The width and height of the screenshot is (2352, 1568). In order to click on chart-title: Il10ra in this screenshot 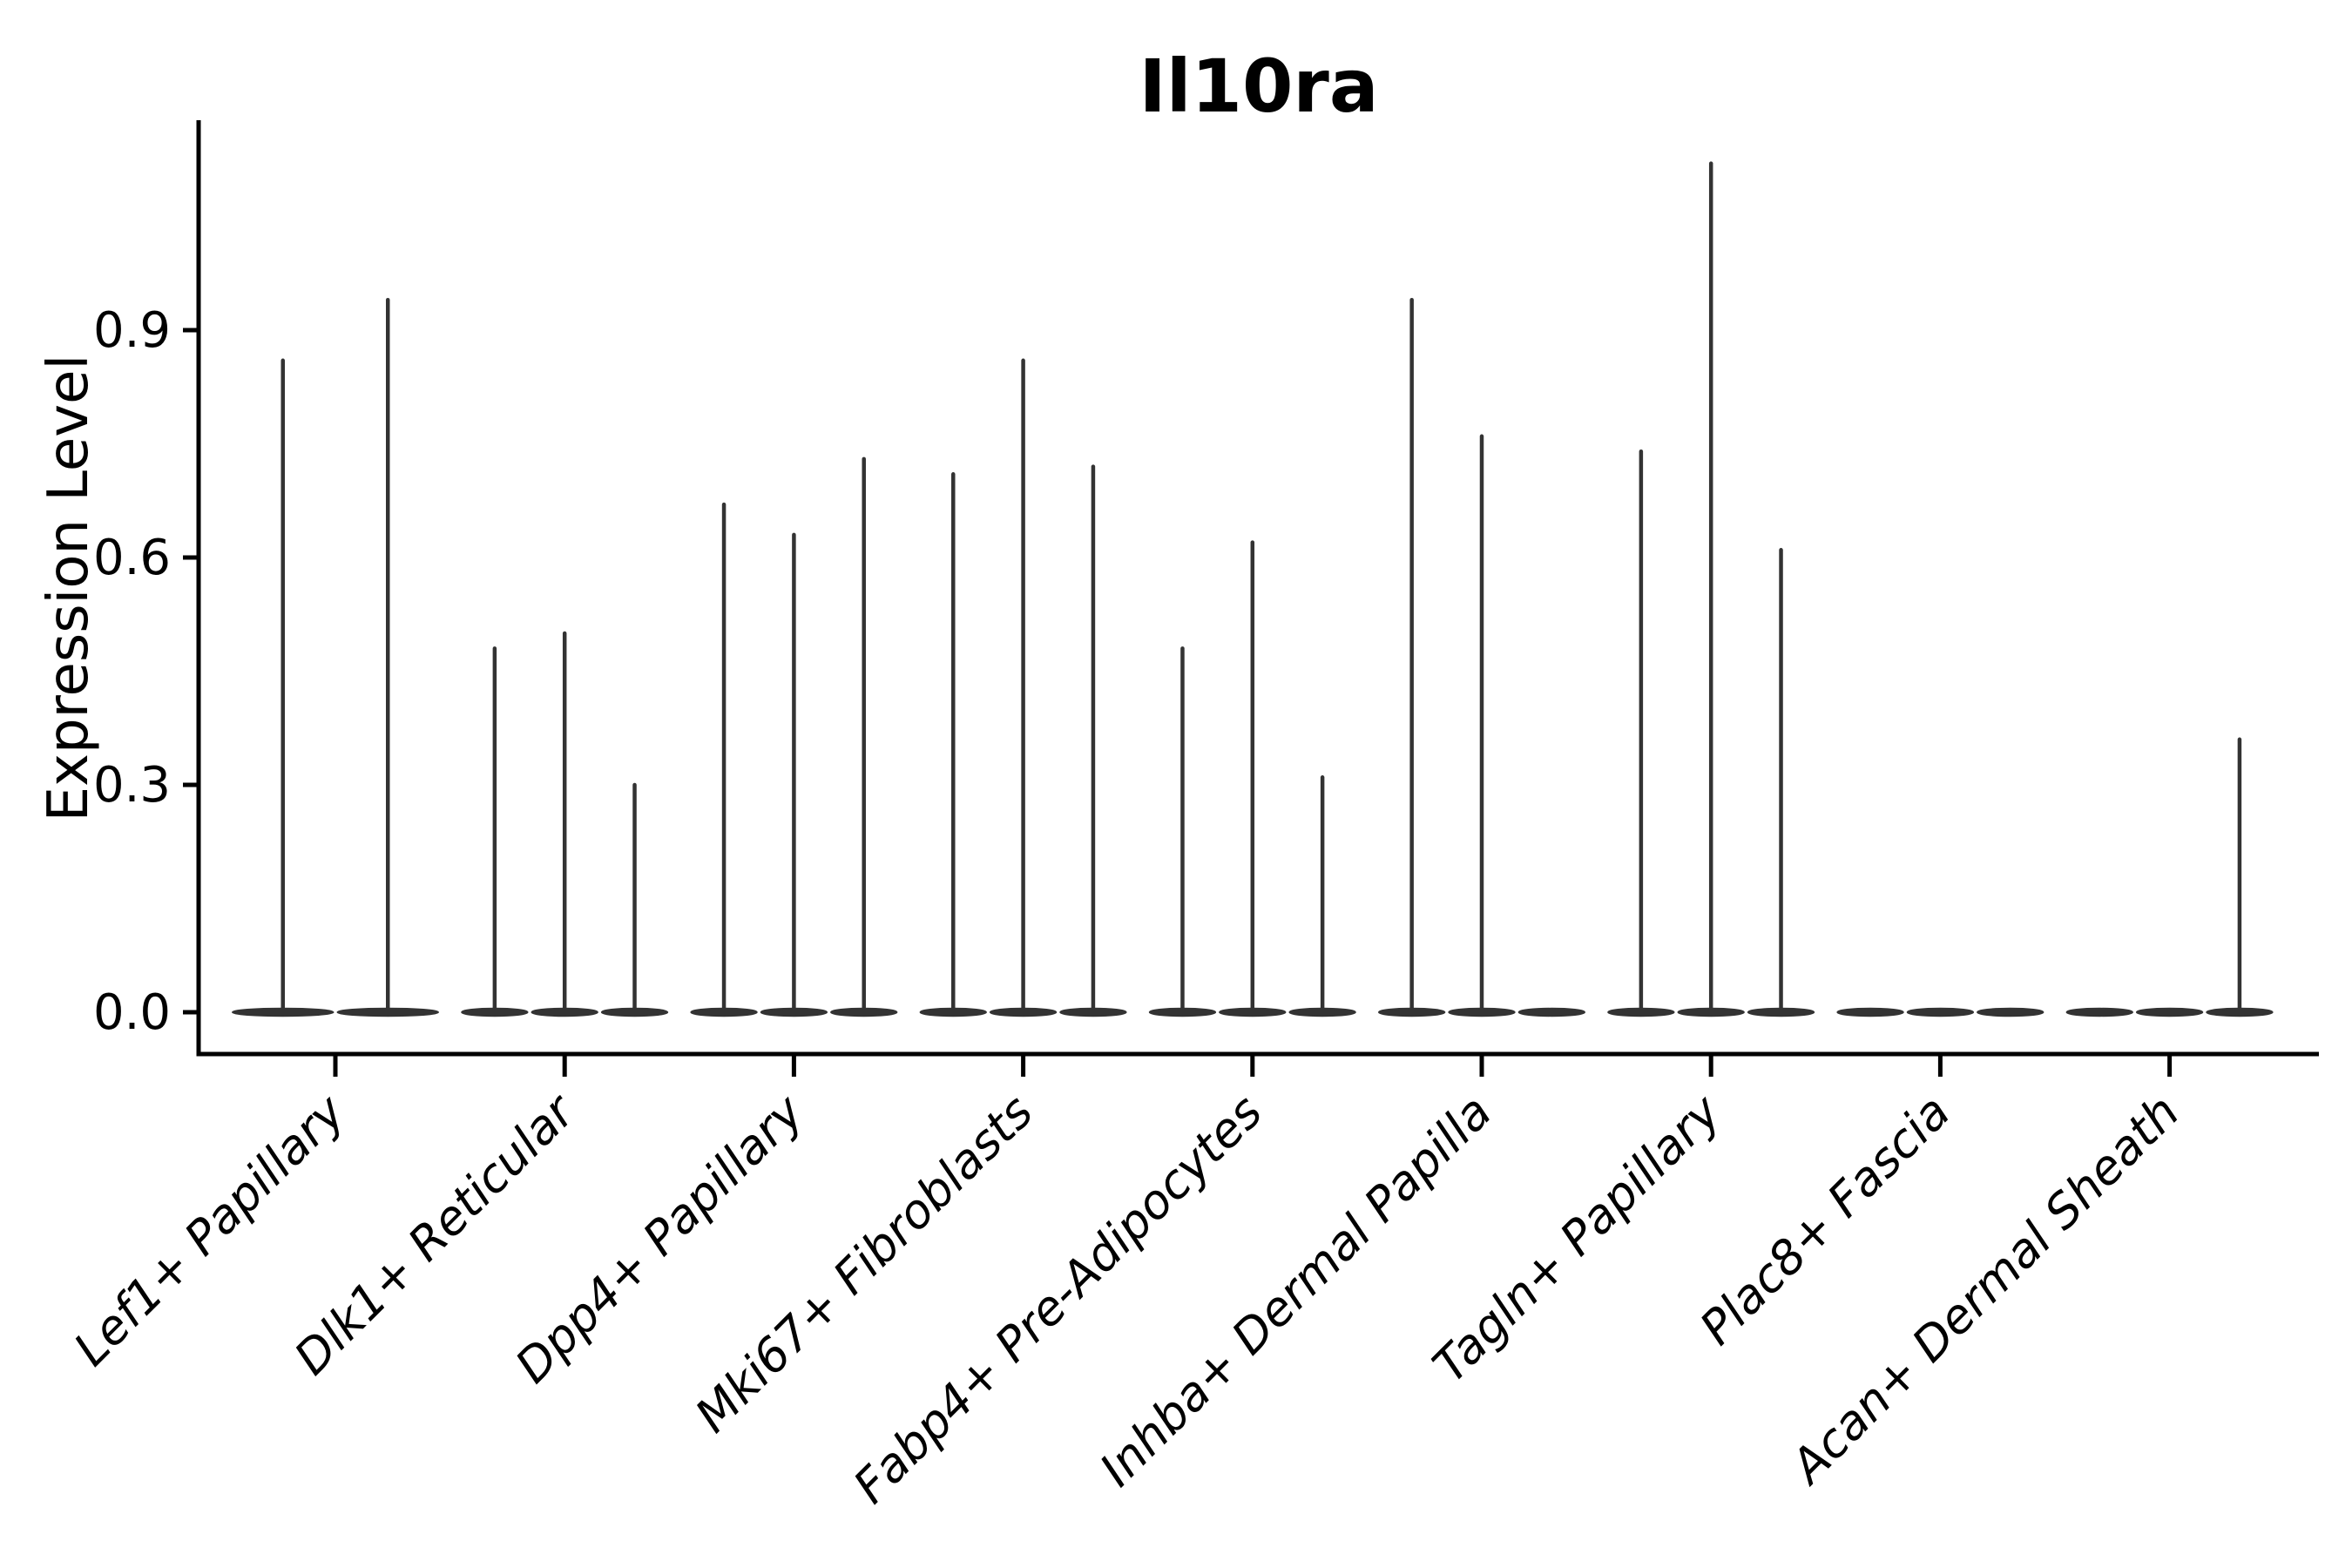, I will do `click(1258, 86)`.